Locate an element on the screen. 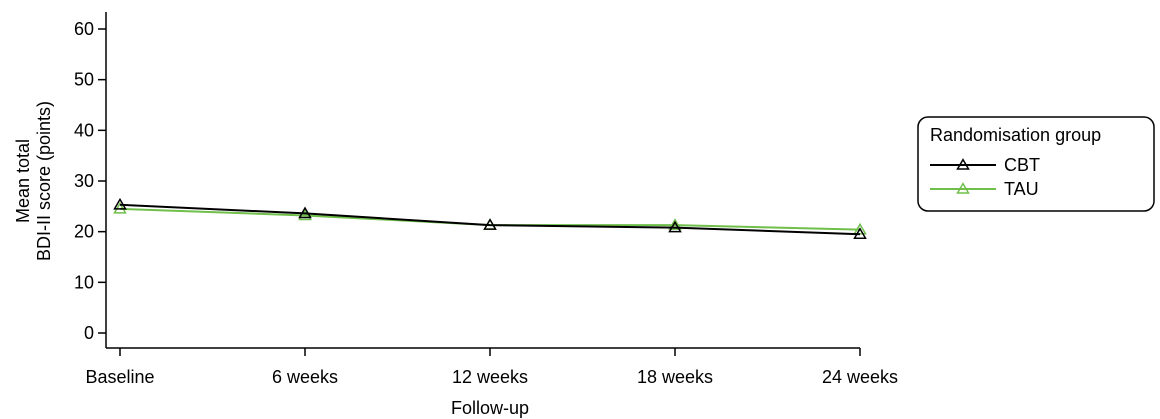 This screenshot has height=419, width=1160. y-axis: 0 10 20 30 40 50 60 is located at coordinates (90, 180).